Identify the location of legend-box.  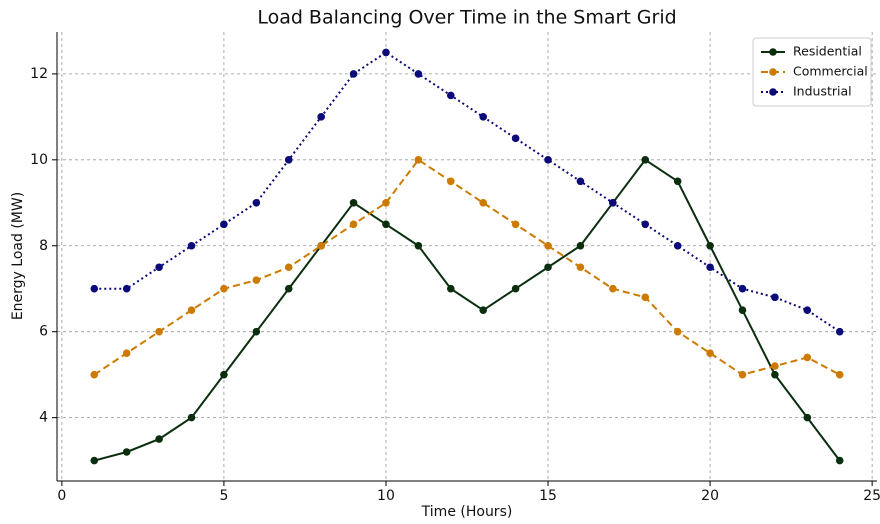
(812, 72).